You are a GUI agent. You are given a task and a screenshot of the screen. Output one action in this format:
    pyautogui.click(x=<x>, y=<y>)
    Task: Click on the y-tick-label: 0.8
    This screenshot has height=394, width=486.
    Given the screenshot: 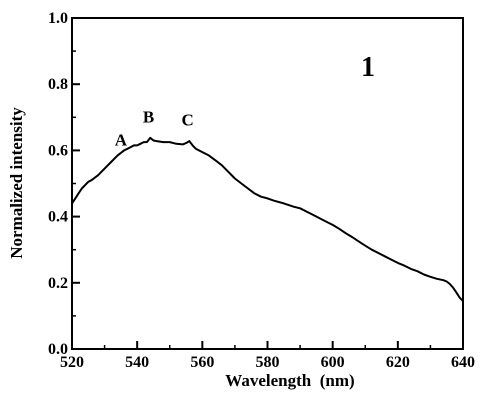 What is the action you would take?
    pyautogui.click(x=58, y=84)
    